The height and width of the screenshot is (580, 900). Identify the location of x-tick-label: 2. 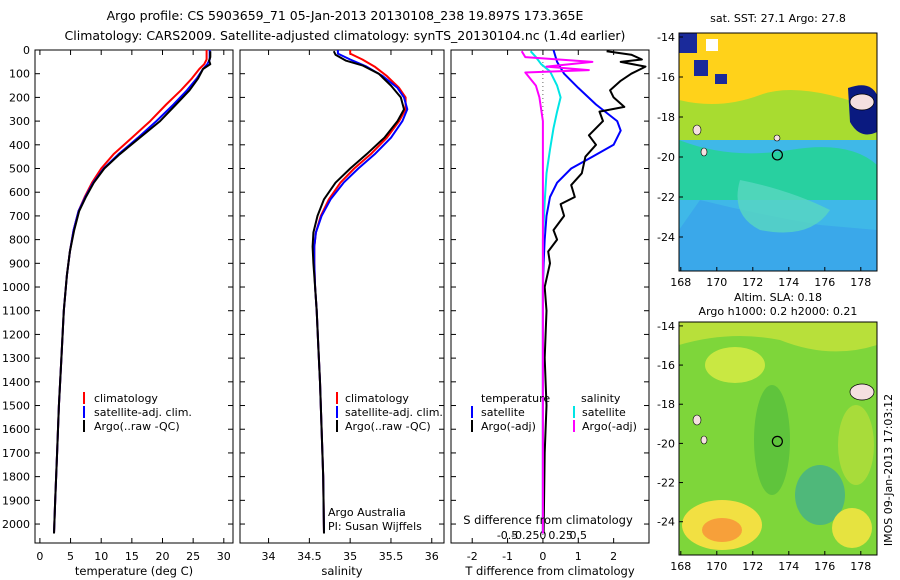
(613, 556).